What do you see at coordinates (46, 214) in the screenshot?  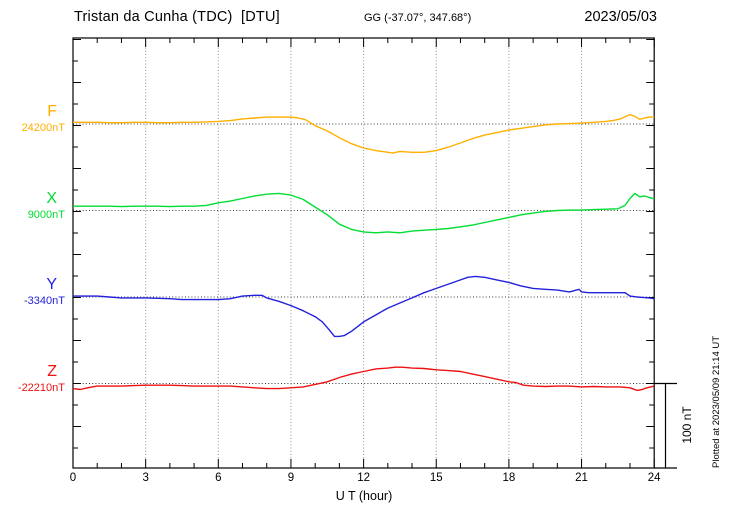 I see `series-baseline-X: 9000nT` at bounding box center [46, 214].